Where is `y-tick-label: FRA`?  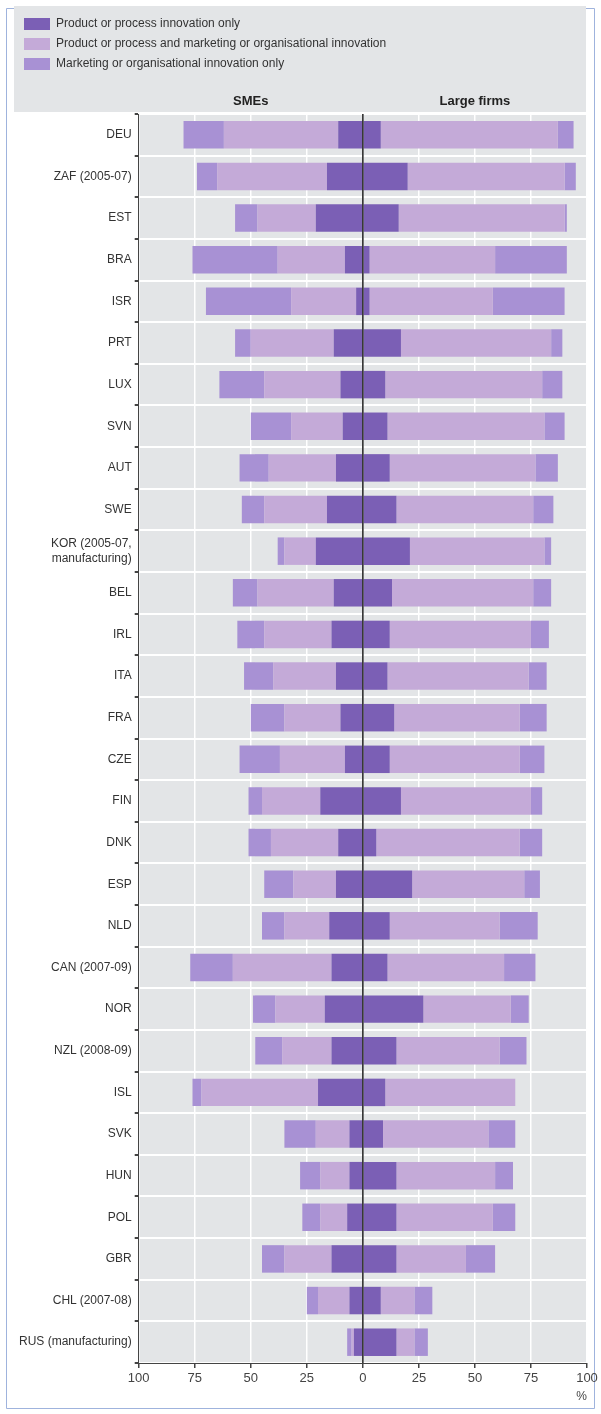
y-tick-label: FRA is located at coordinates (119, 717).